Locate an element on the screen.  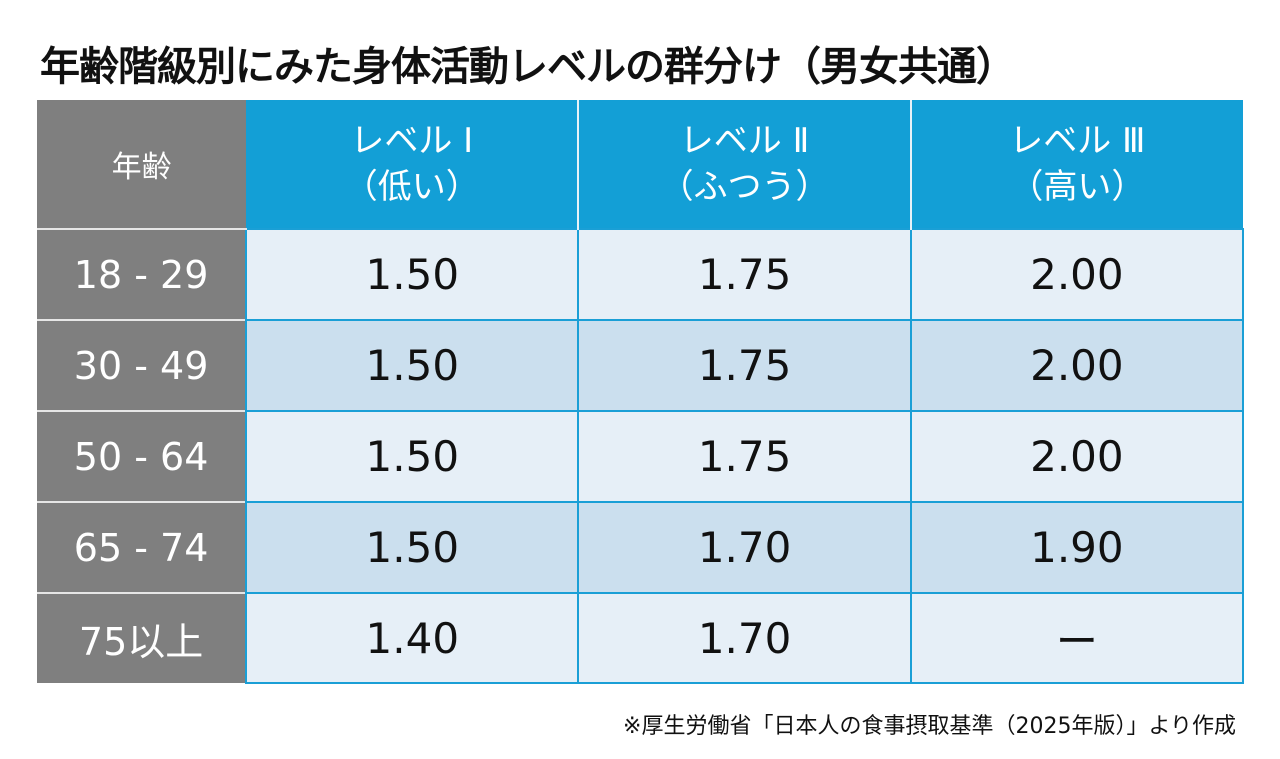
value-cell: 1.40 is located at coordinates (412, 638).